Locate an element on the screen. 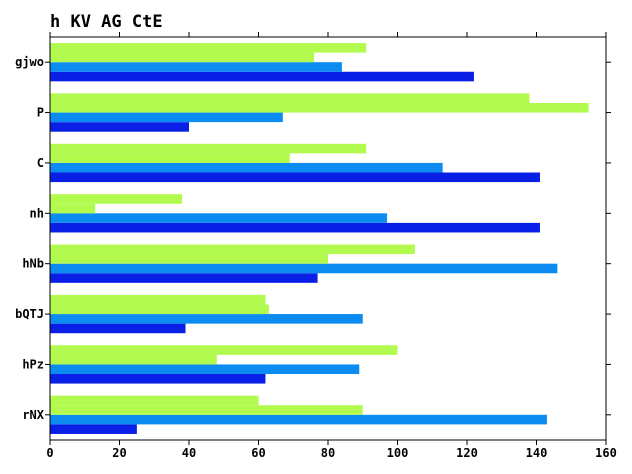 Image resolution: width=632 pixels, height=474 pixels. x-tick-label: 20 is located at coordinates (119, 453).